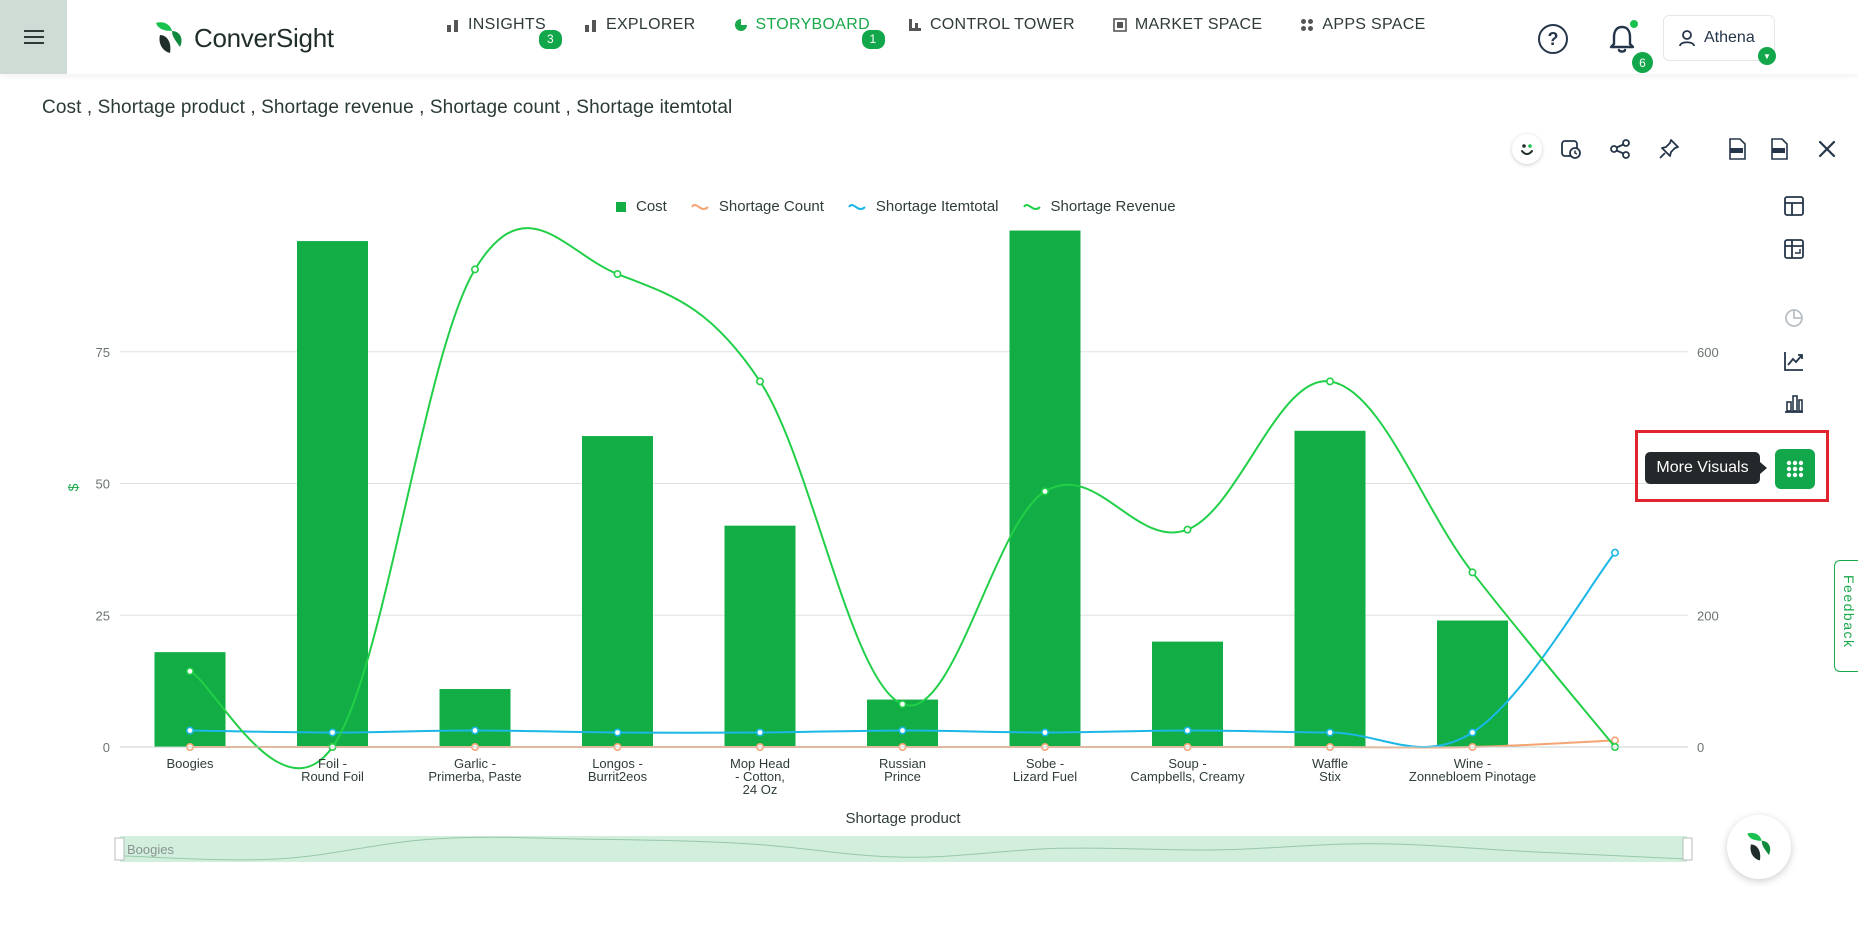 This screenshot has height=927, width=1858. What do you see at coordinates (618, 776) in the screenshot?
I see `x-tick-label: Burrit2eos` at bounding box center [618, 776].